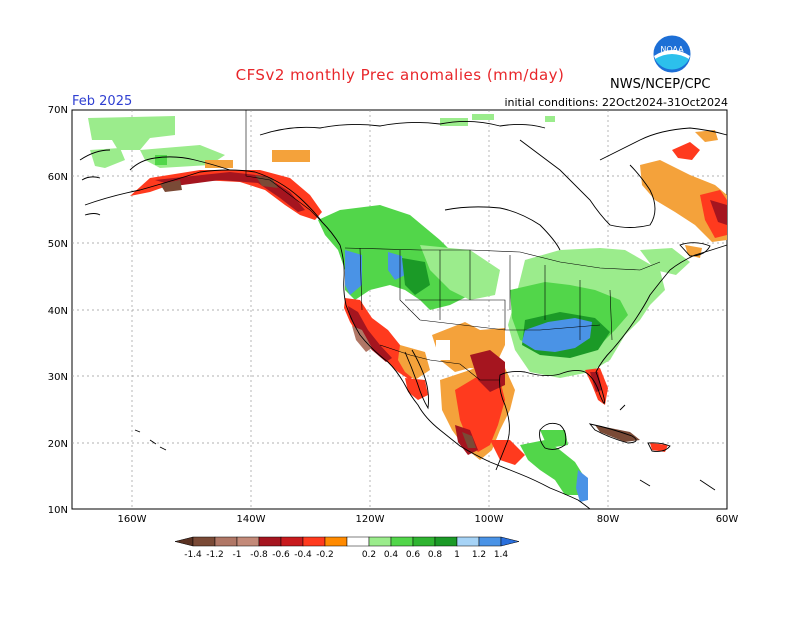  I want to click on az-white-gap, so click(443, 350).